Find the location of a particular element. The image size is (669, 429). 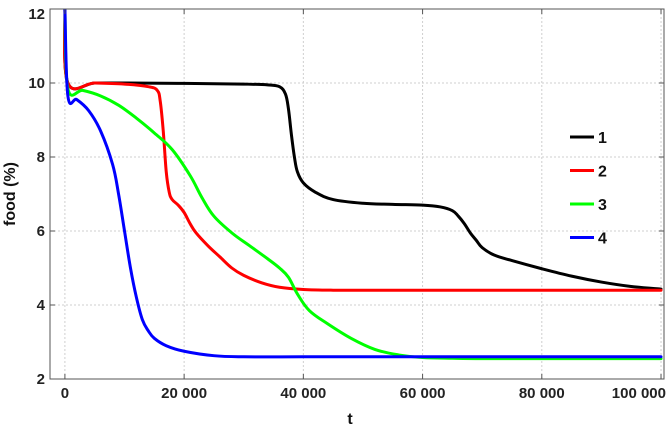

legend-label-4: 4 is located at coordinates (602, 239).